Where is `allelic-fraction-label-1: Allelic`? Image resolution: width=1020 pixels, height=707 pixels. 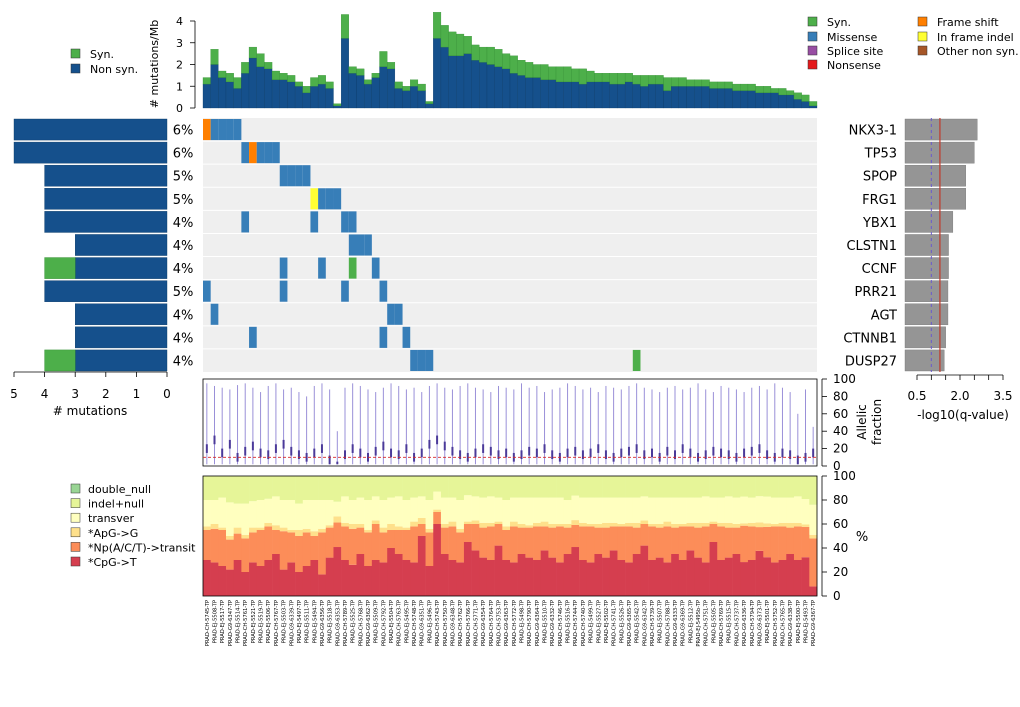
allelic-fraction-label-1: Allelic is located at coordinates (862, 422).